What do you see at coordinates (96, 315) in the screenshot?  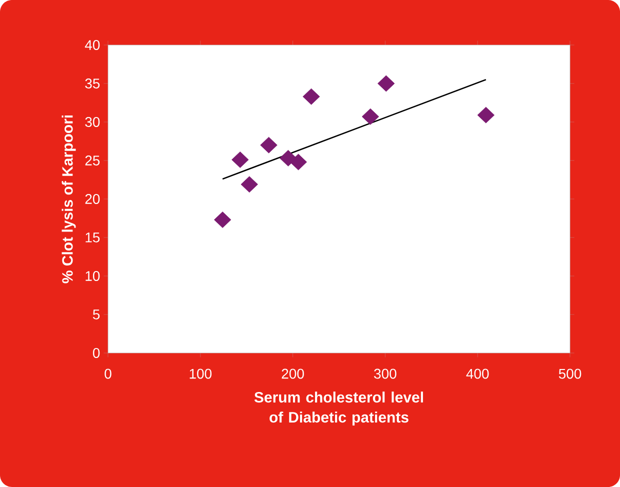 I see `y-tick-label: 5` at bounding box center [96, 315].